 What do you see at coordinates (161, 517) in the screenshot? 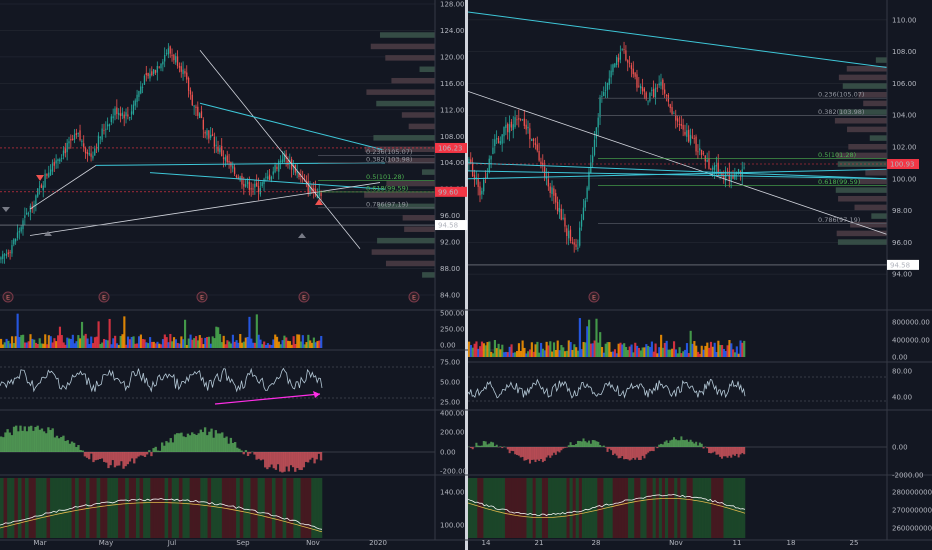
I see `obv-signal-line` at bounding box center [161, 517].